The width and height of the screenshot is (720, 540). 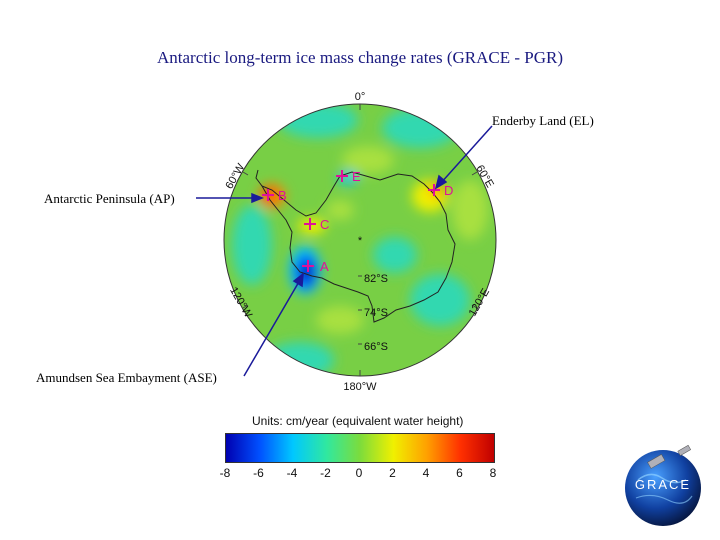 What do you see at coordinates (360, 97) in the screenshot?
I see `lon-label-0: 0°` at bounding box center [360, 97].